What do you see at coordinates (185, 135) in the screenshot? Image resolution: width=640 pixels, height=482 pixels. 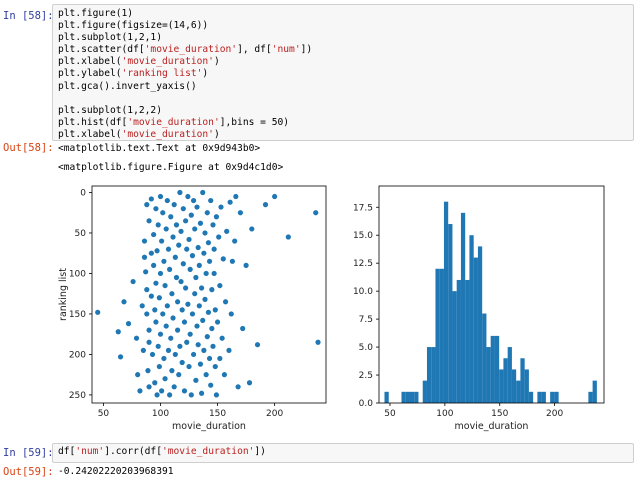 I see `code-line: plt.xlabel('movie_duration')` at bounding box center [185, 135].